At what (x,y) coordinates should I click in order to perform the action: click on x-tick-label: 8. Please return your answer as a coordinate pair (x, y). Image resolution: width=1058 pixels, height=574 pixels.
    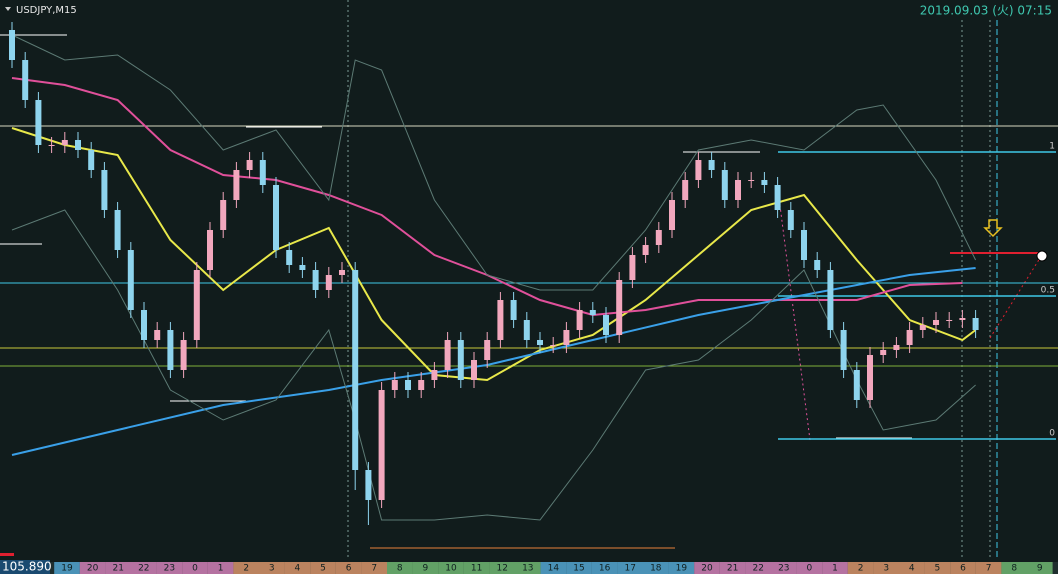
    Looking at the image, I should click on (1014, 569).